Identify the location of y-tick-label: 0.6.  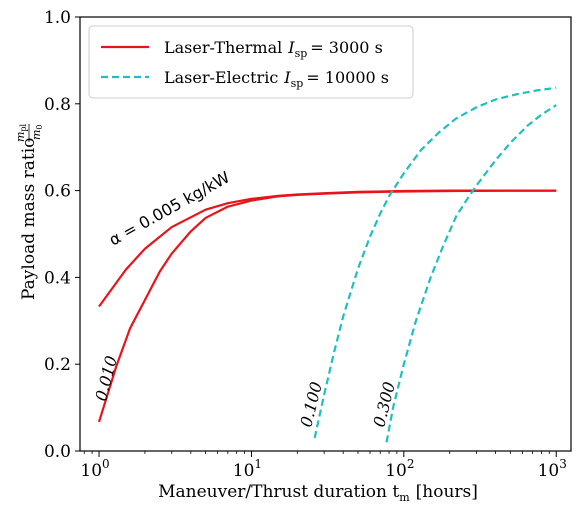
(57, 192).